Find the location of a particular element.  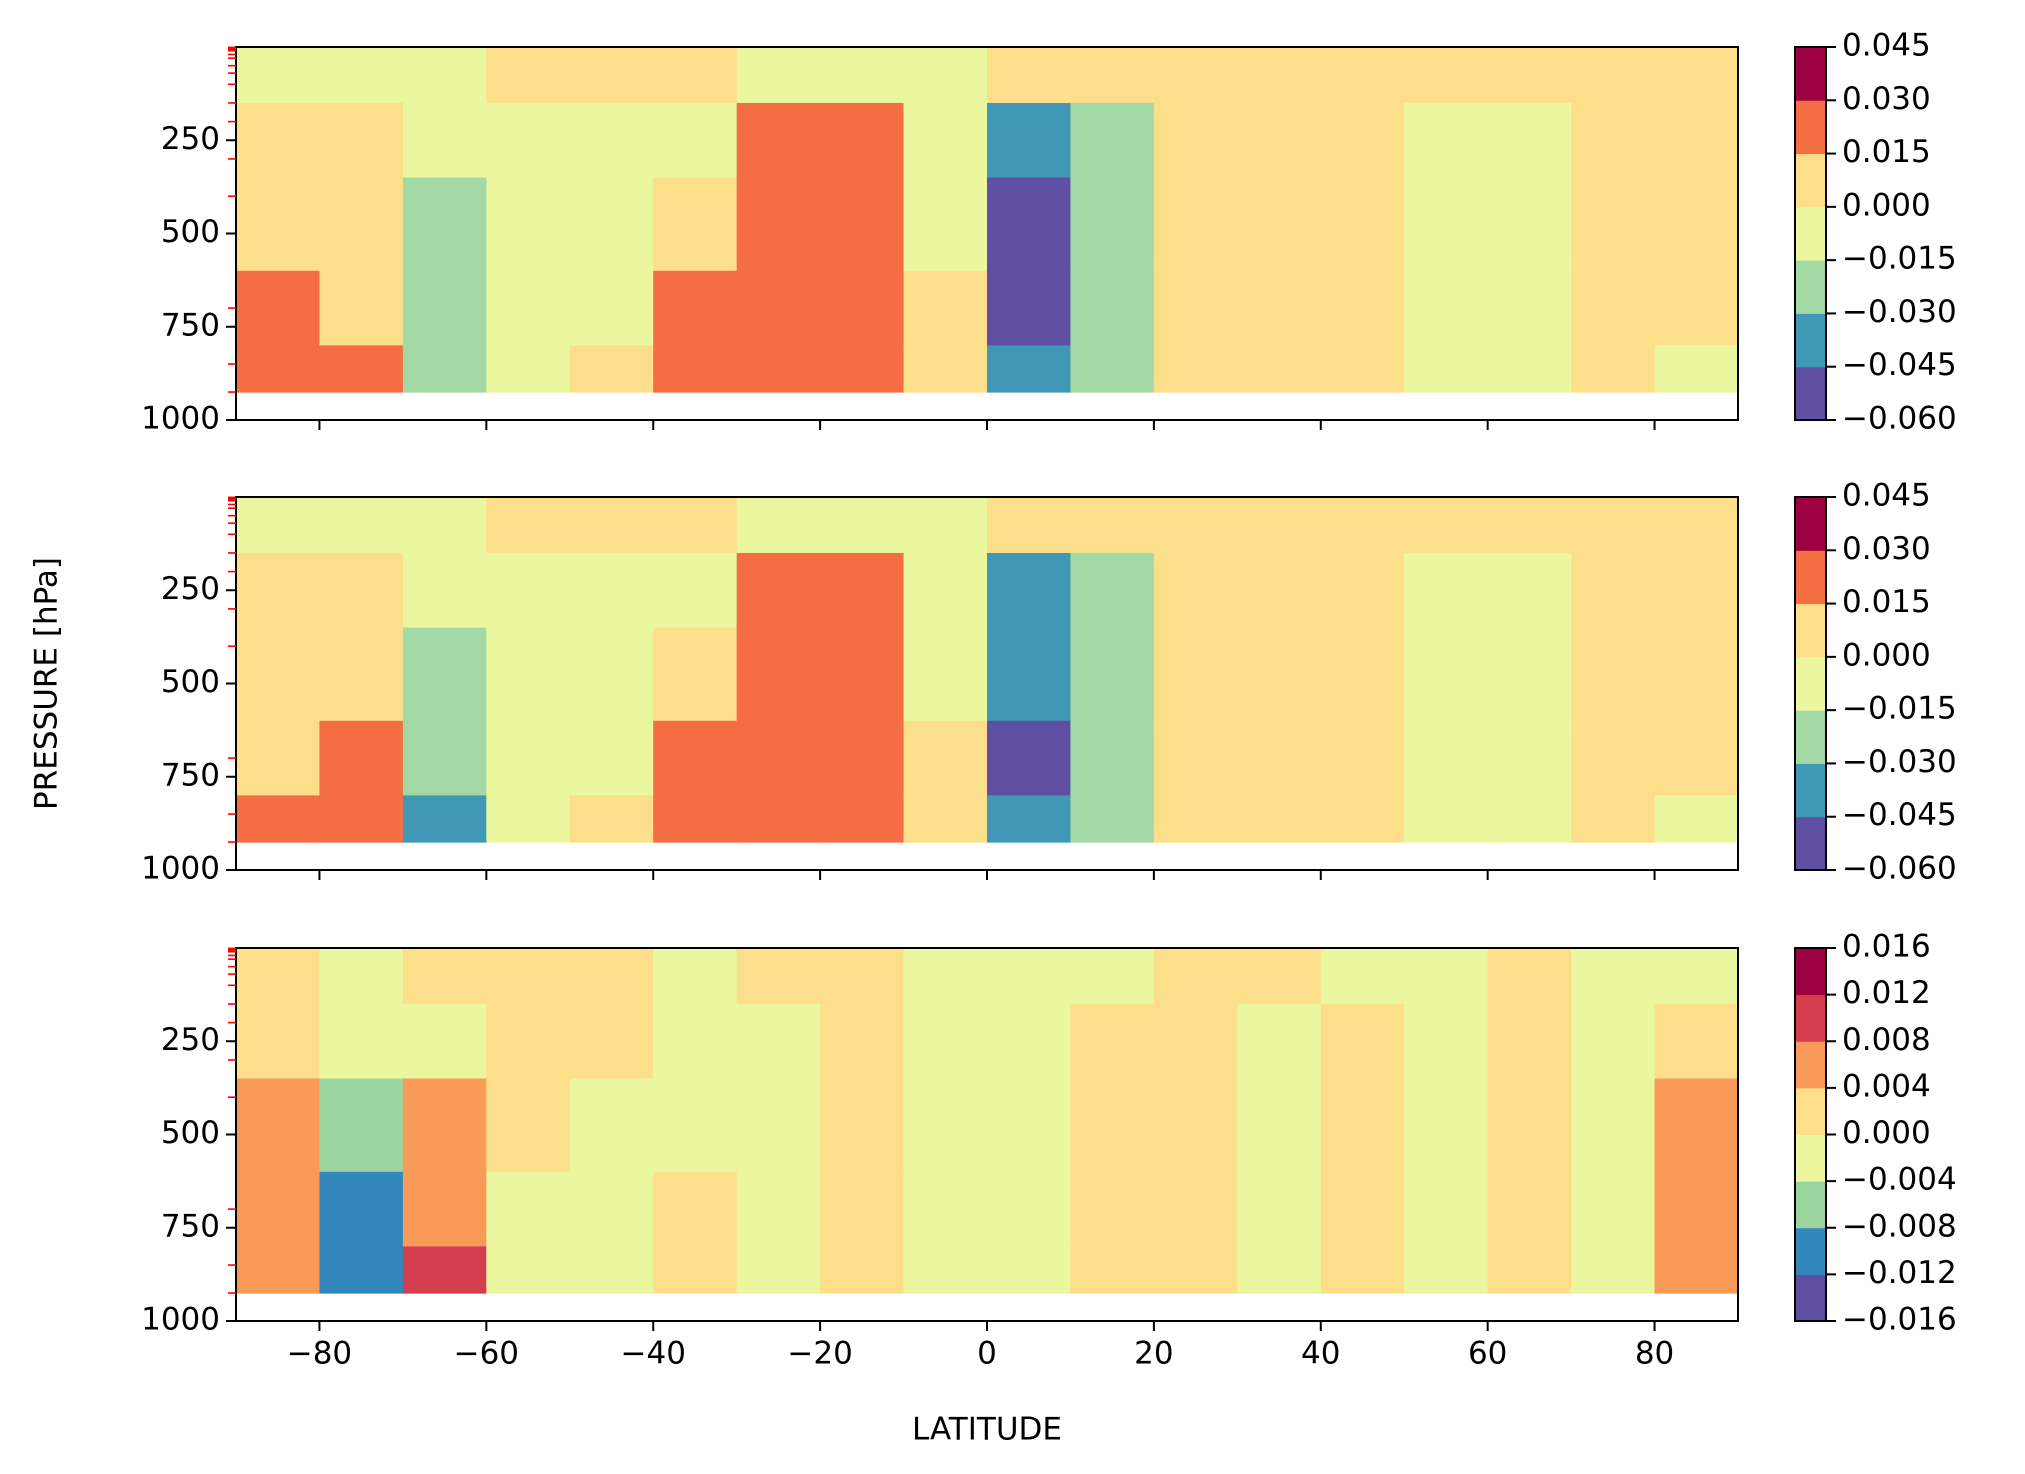

x-tick-label: 20 is located at coordinates (1153, 1354).